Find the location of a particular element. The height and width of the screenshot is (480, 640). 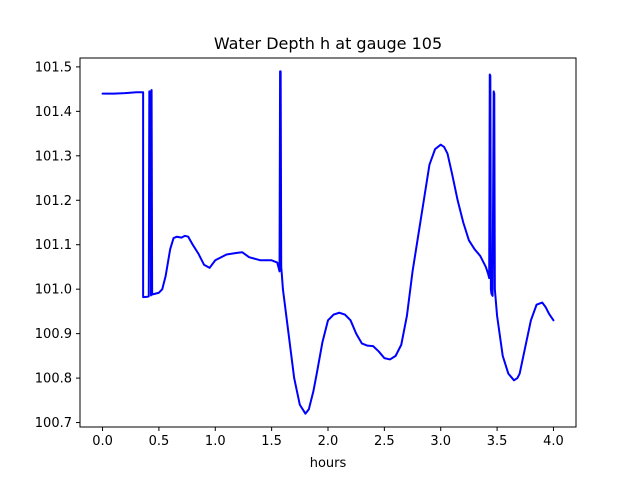

x-tick-label: 1.5 is located at coordinates (271, 441).